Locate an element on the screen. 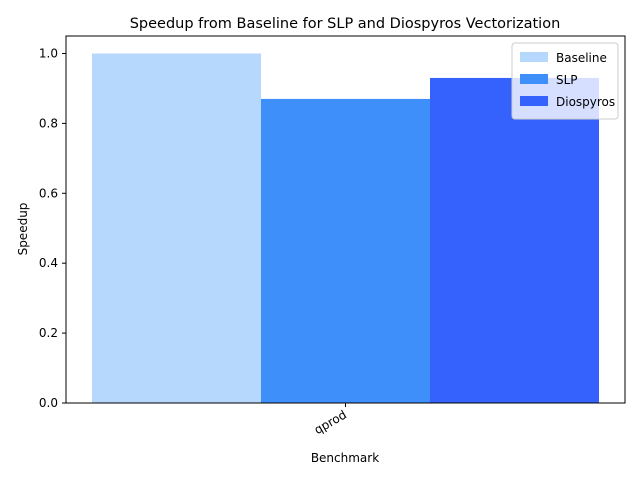  legend-label-slp: SLP is located at coordinates (567, 80).